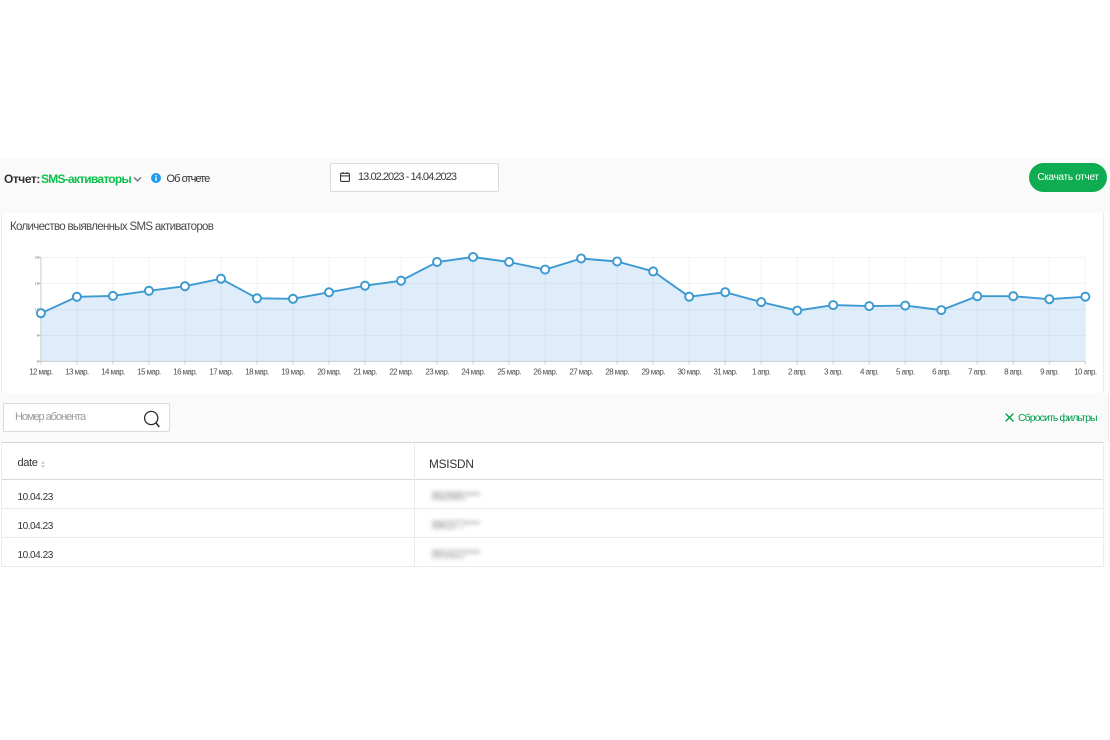 Image resolution: width=1110 pixels, height=740 pixels. Describe the element at coordinates (653, 371) in the screenshot. I see `svg-text: 29 мар.` at that location.